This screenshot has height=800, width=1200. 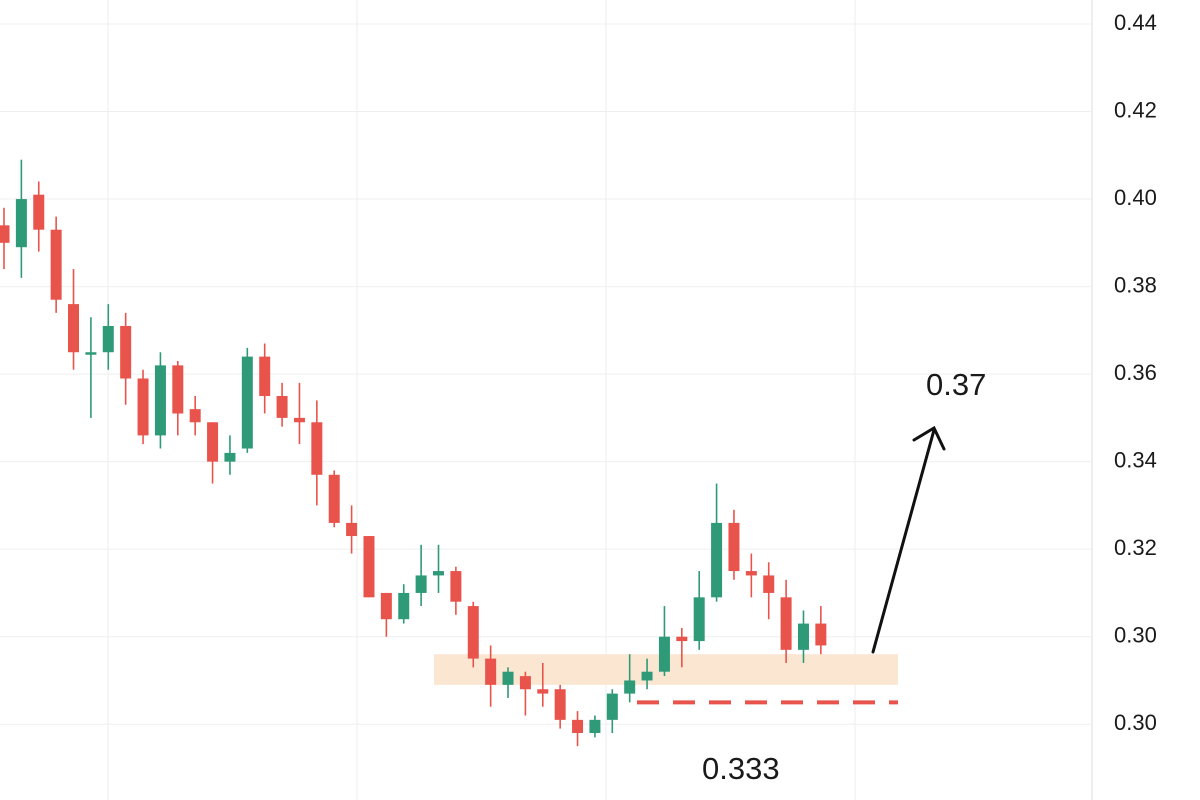 What do you see at coordinates (956, 384) in the screenshot?
I see `annotation: 0.37` at bounding box center [956, 384].